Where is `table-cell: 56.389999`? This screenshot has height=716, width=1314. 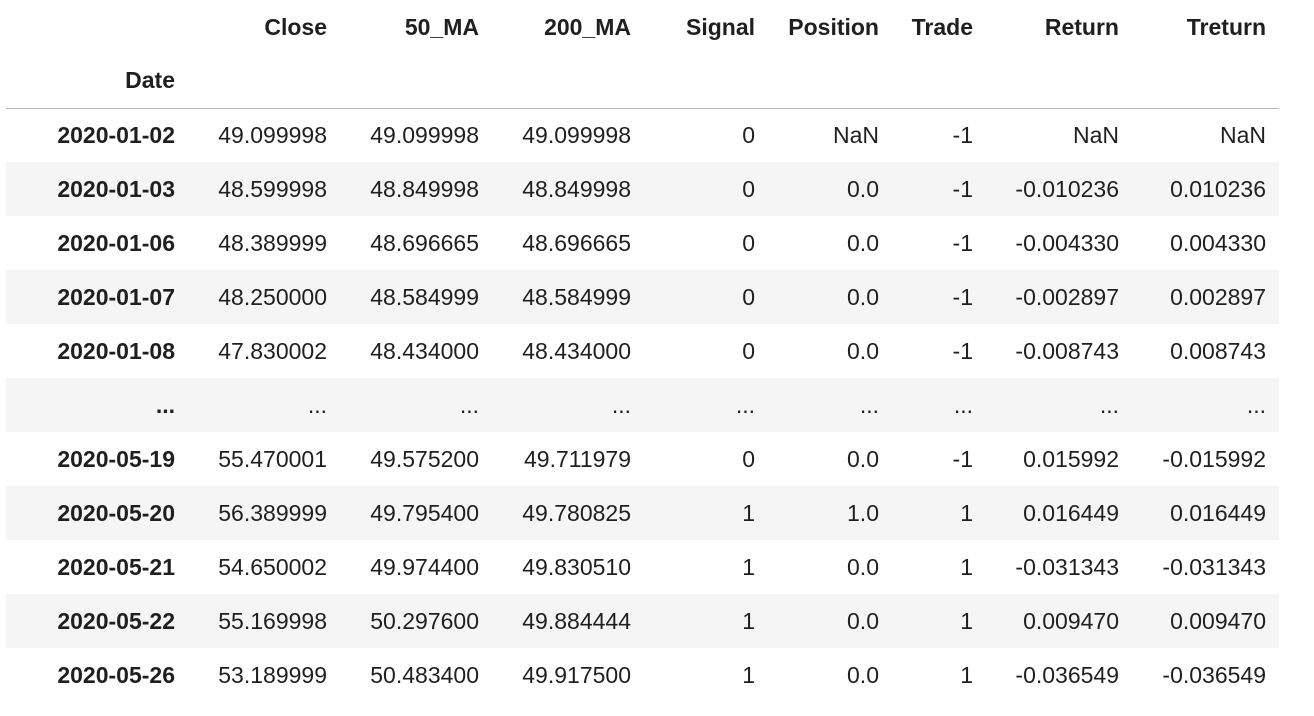
table-cell: 56.389999 is located at coordinates (272, 512).